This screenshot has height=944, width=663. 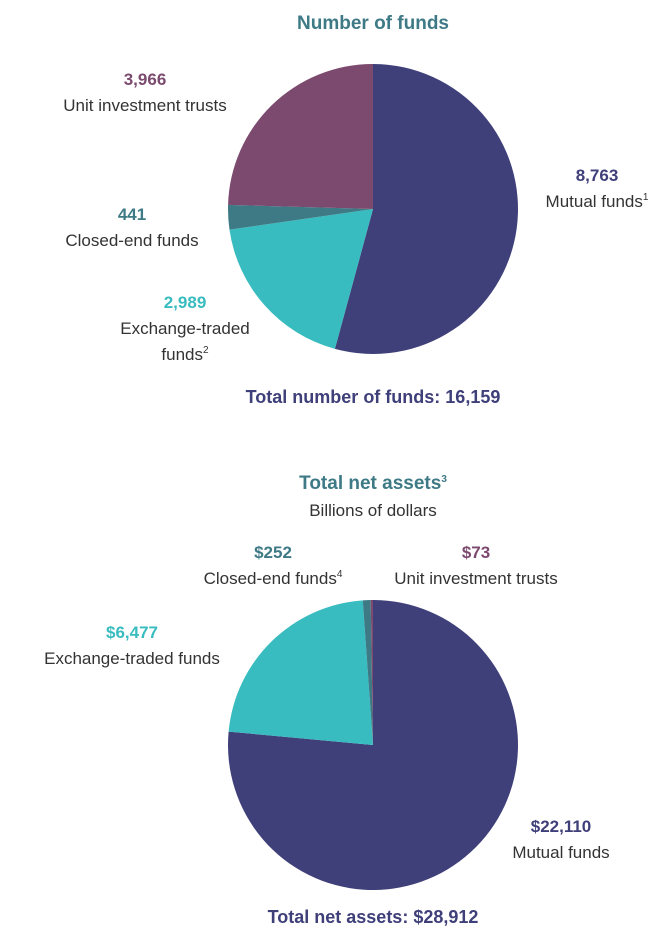 I want to click on subtitle-text: Billions of dollars, so click(x=373, y=510).